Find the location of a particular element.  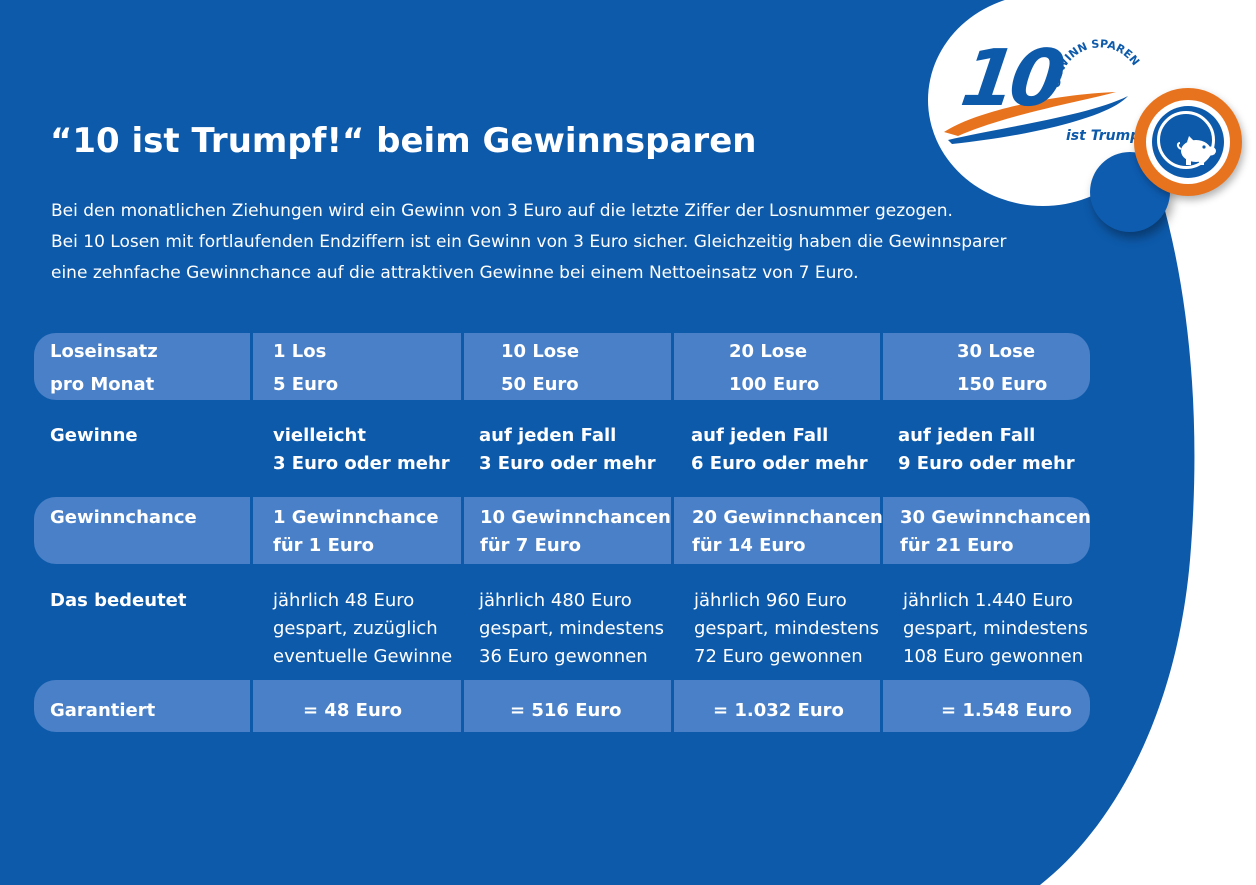

table-cell-line: jährlich 480 Euro is located at coordinates (555, 600).